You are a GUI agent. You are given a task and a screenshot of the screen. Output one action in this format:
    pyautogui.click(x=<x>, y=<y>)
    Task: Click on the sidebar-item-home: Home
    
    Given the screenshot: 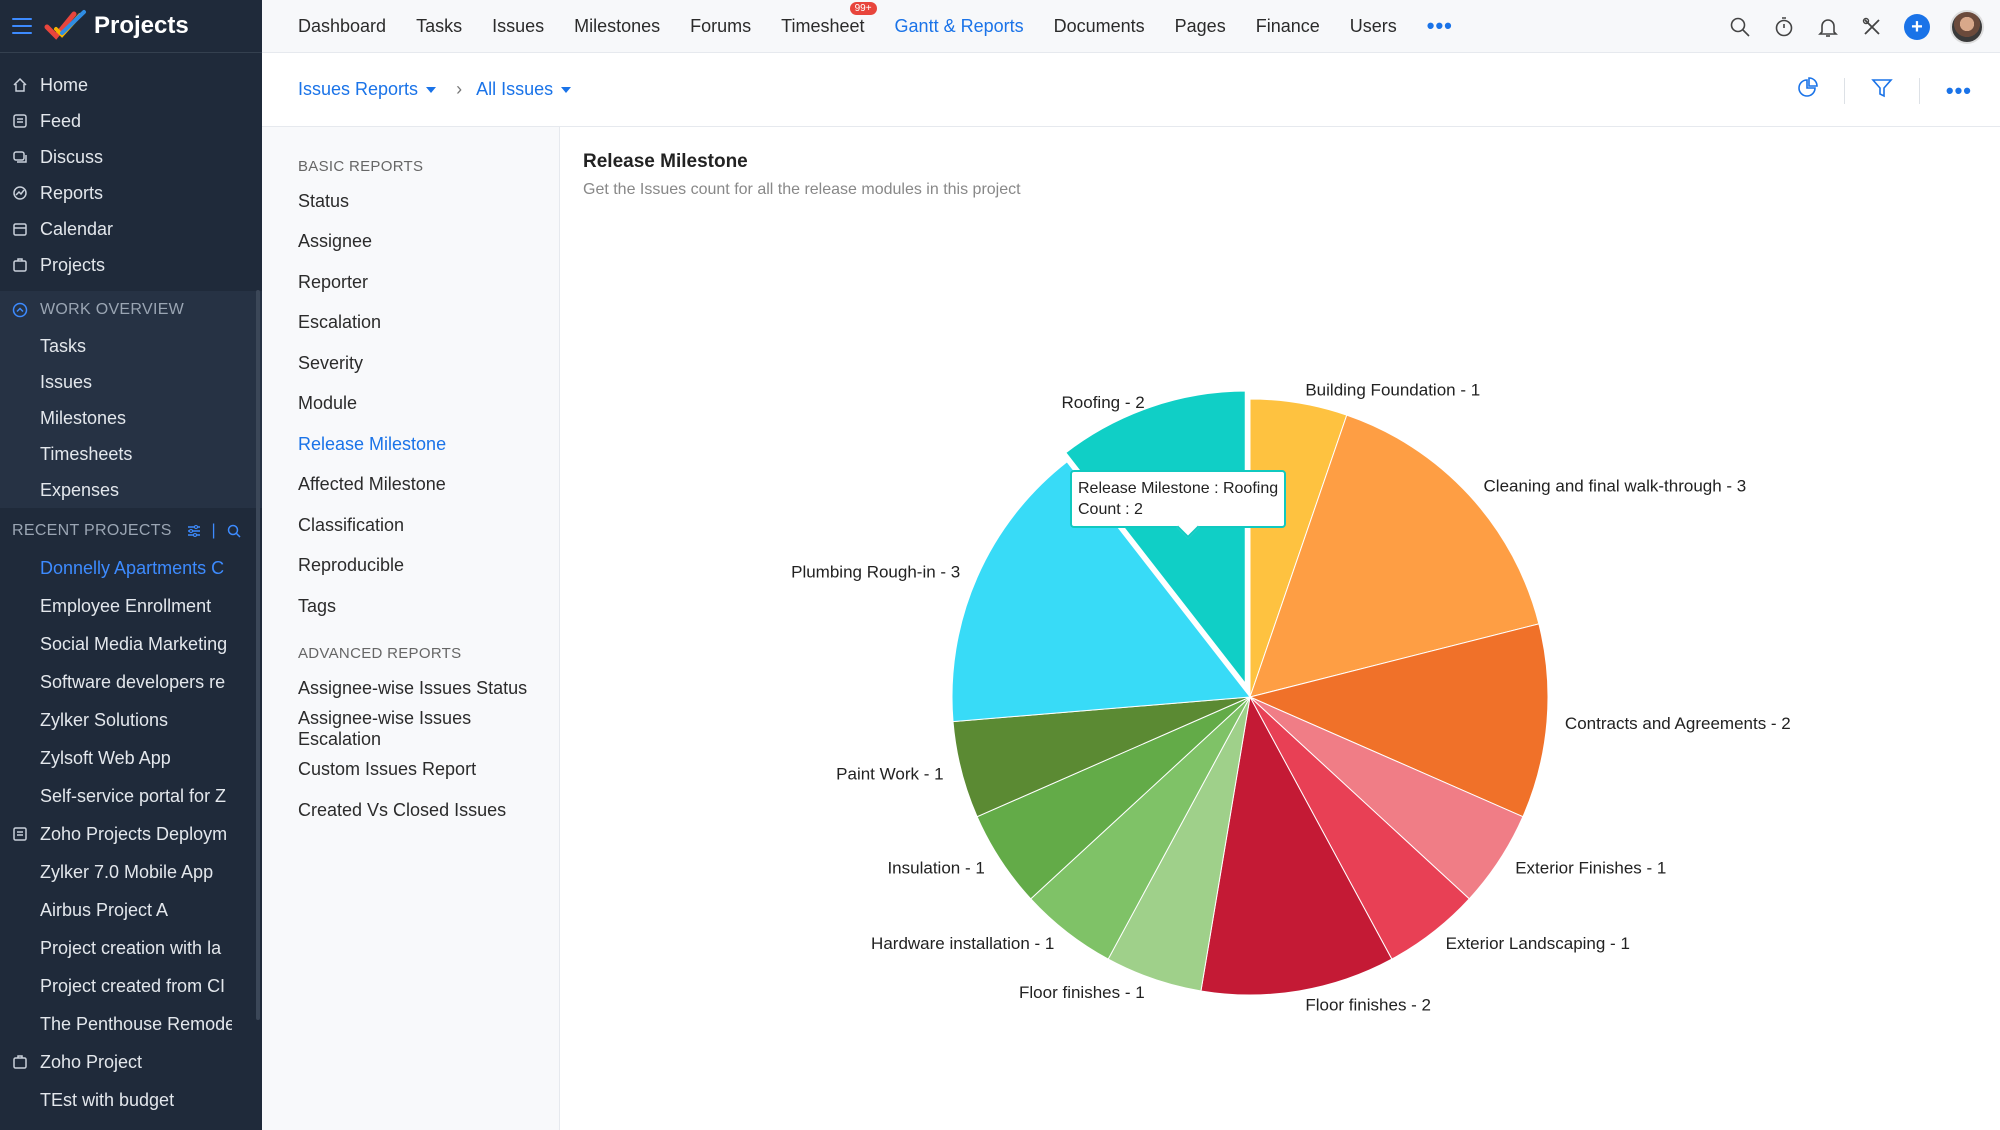 What is the action you would take?
    pyautogui.click(x=131, y=85)
    